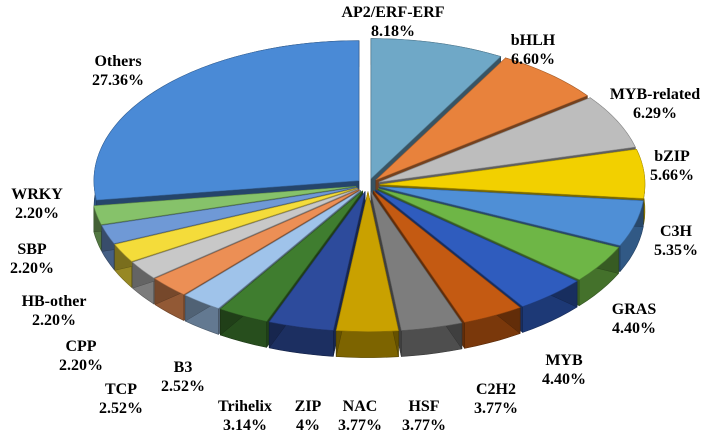 This screenshot has height=438, width=726. Describe the element at coordinates (367, 344) in the screenshot. I see `slice-side-nac` at that location.